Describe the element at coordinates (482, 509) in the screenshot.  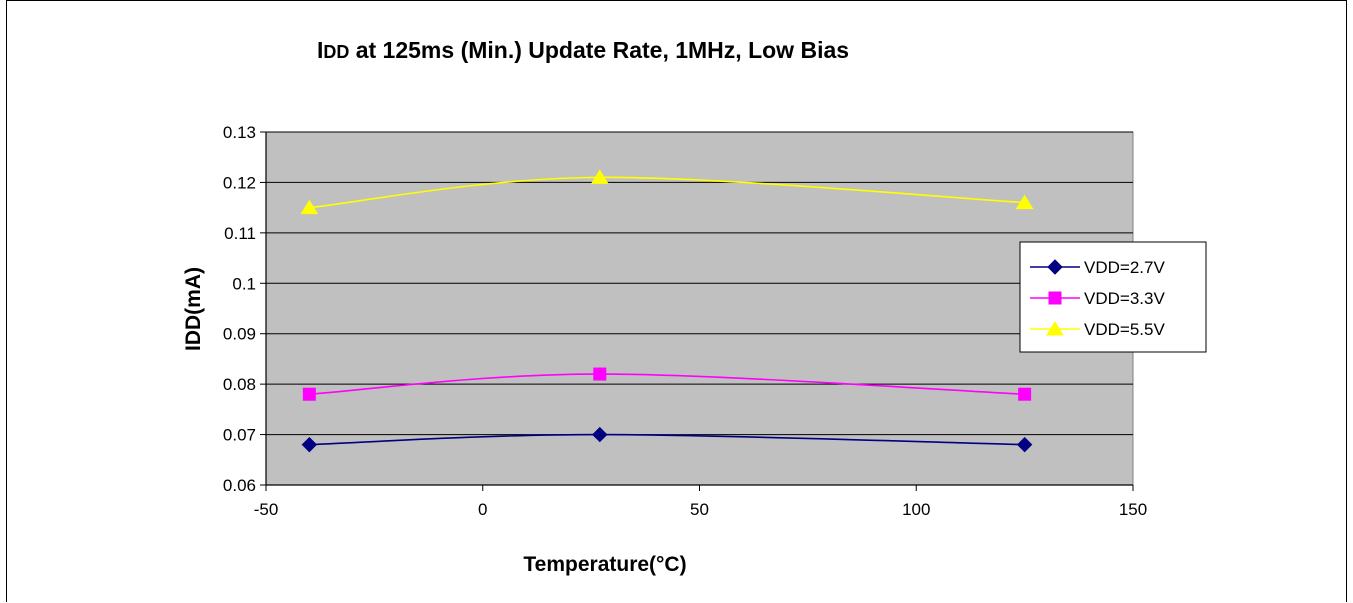
I see `x-tick-label: 0` at that location.